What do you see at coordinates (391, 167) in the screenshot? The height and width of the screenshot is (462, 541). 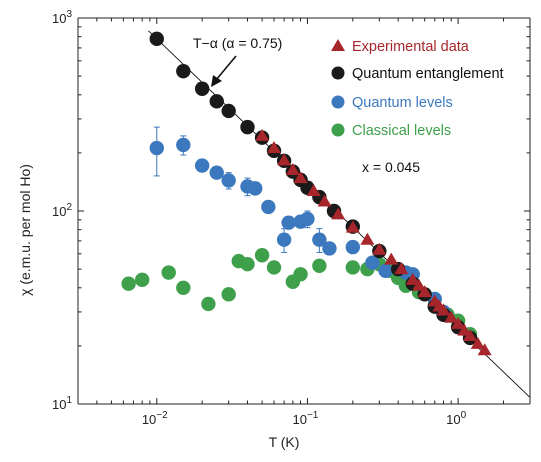 I see `x-value-annotation: x = 0.045` at bounding box center [391, 167].